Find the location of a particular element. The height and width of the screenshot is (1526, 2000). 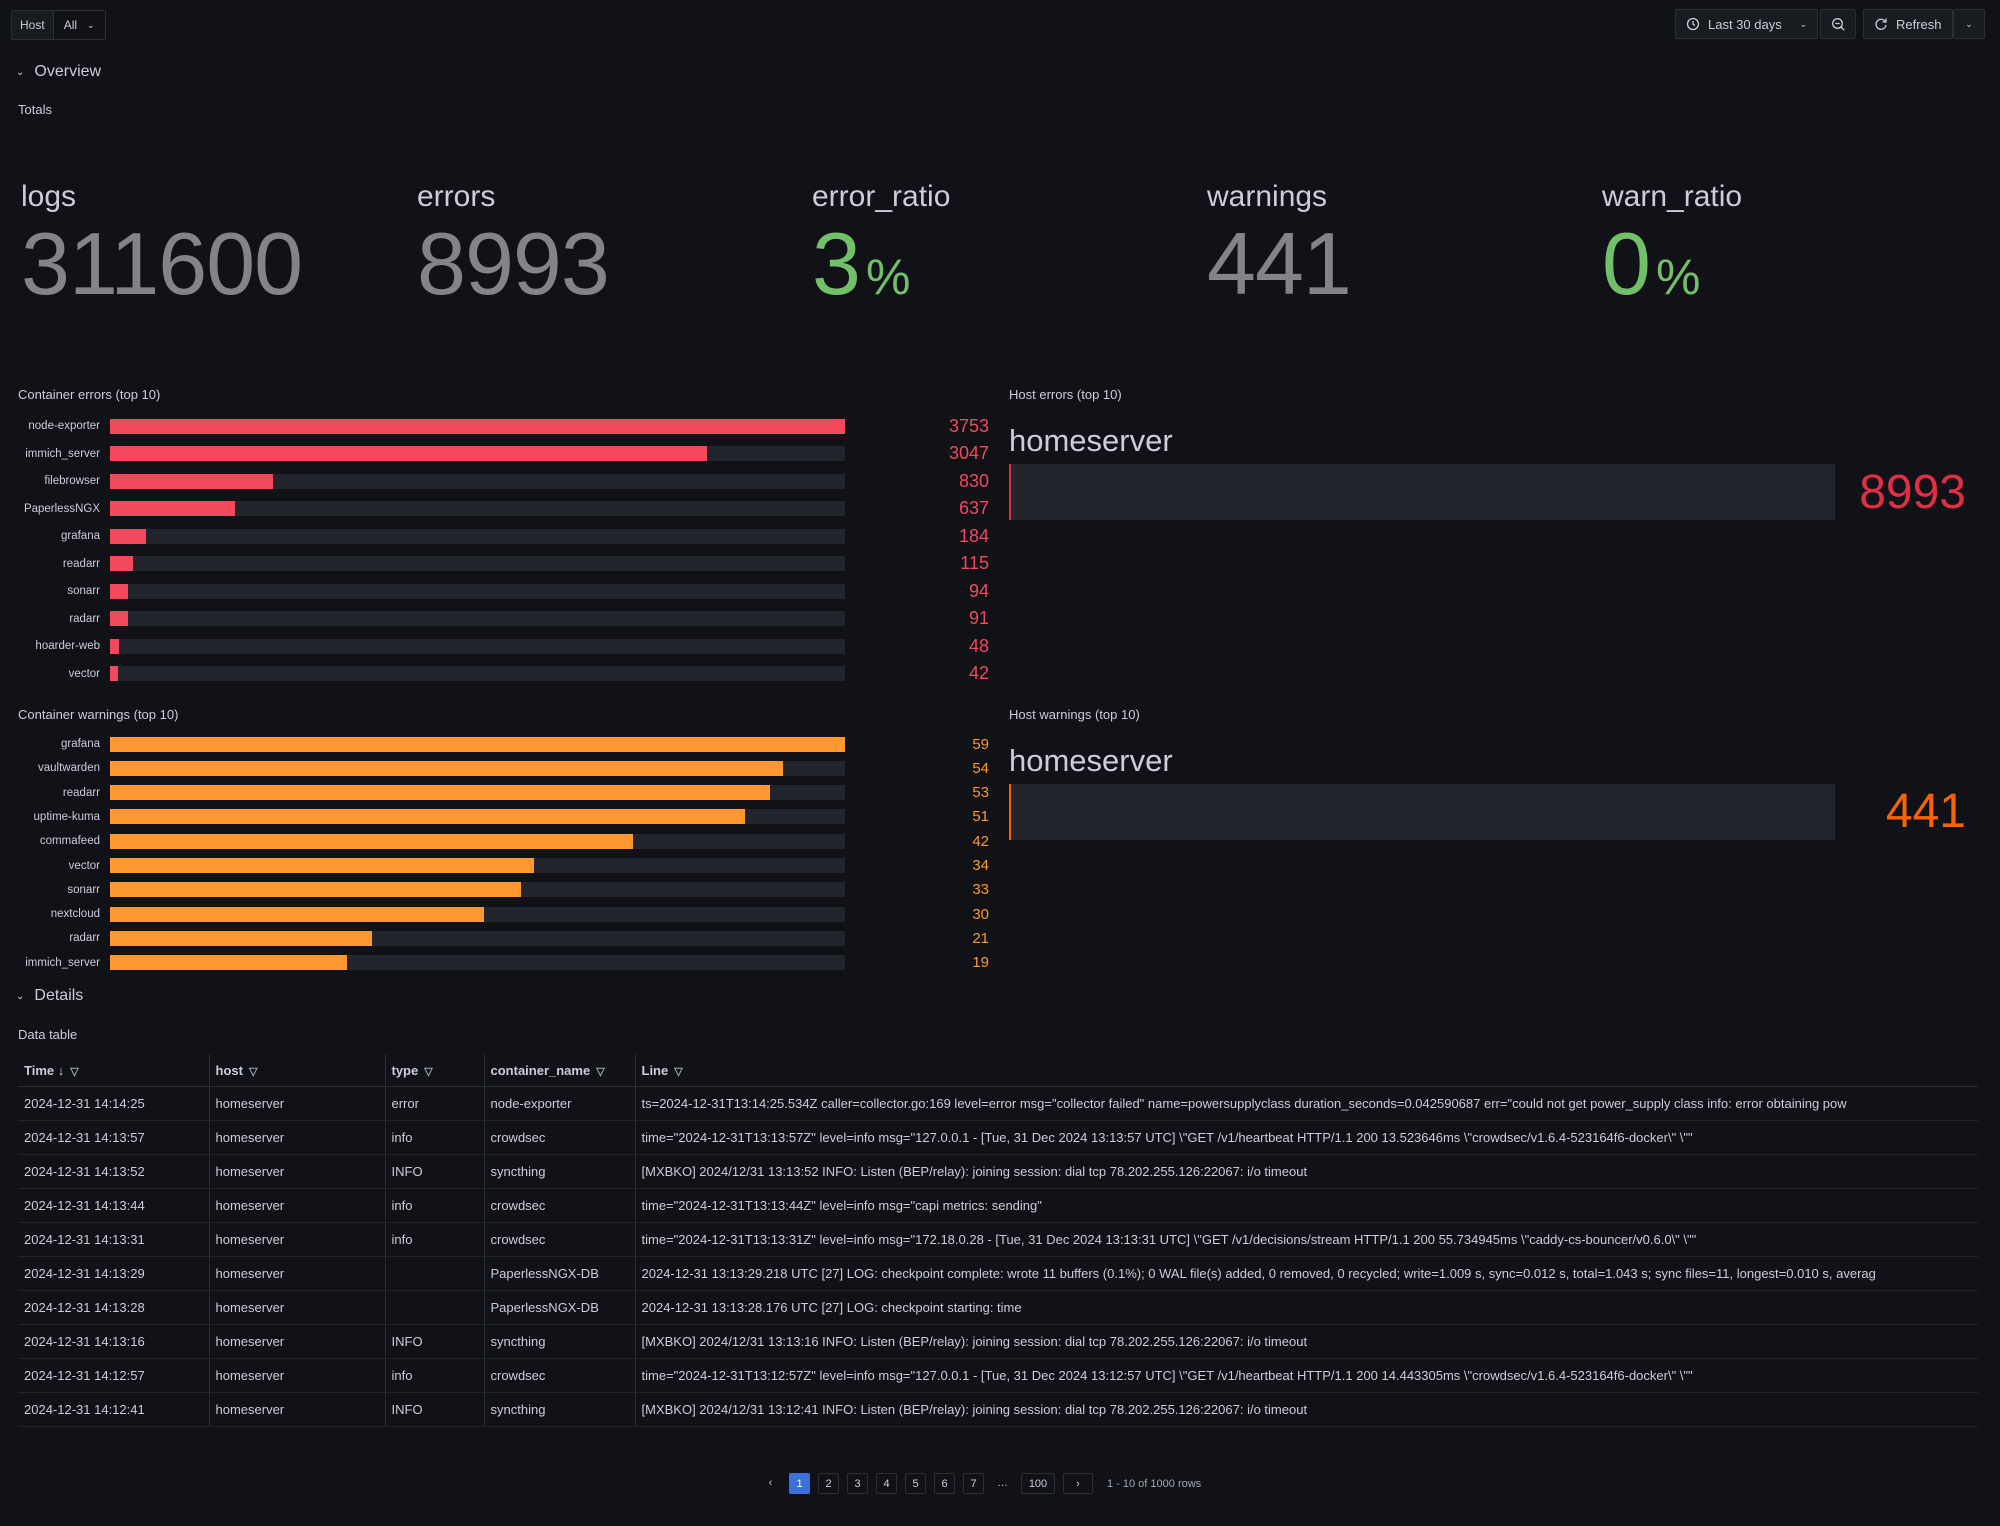

page-button: 100 is located at coordinates (1038, 1483).